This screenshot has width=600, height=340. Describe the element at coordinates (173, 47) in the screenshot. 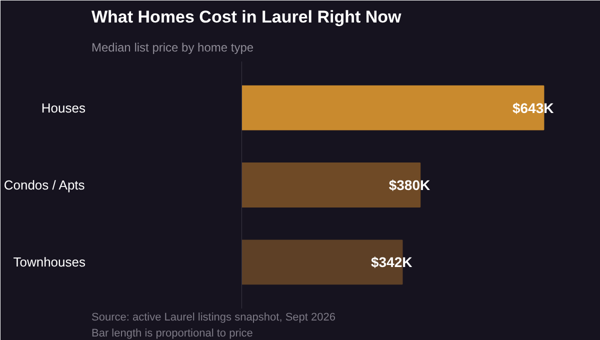

I see `chart-subtitle: Median list price by home type` at that location.